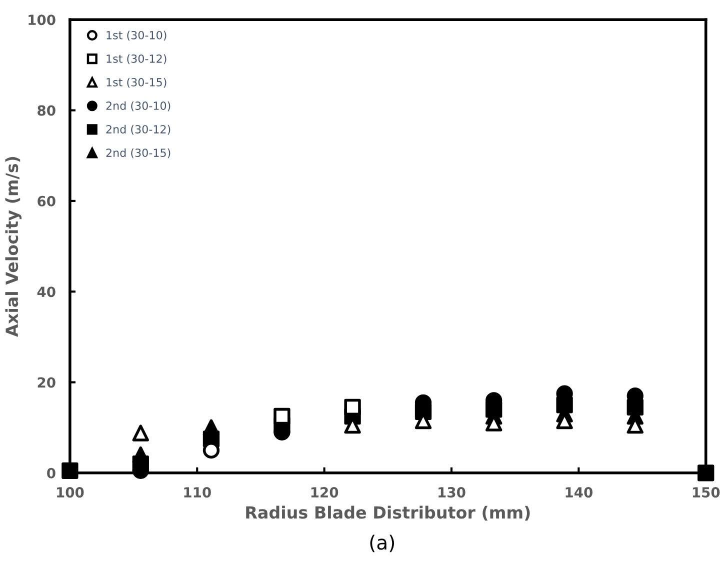 This screenshot has height=561, width=721. Describe the element at coordinates (382, 543) in the screenshot. I see `text: (a)` at that location.